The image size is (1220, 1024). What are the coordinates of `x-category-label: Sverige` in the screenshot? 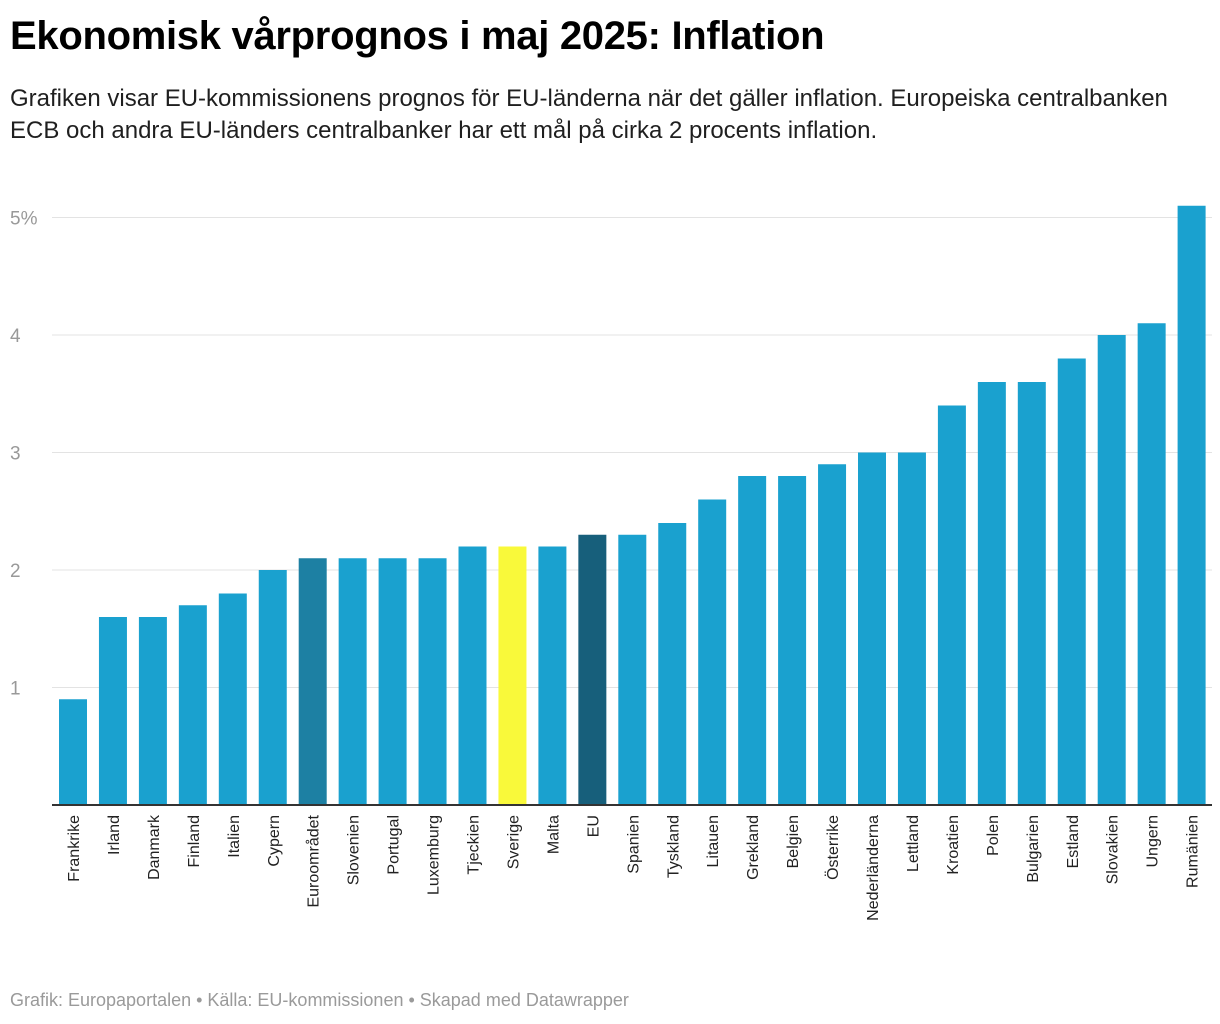 It's located at (513, 842).